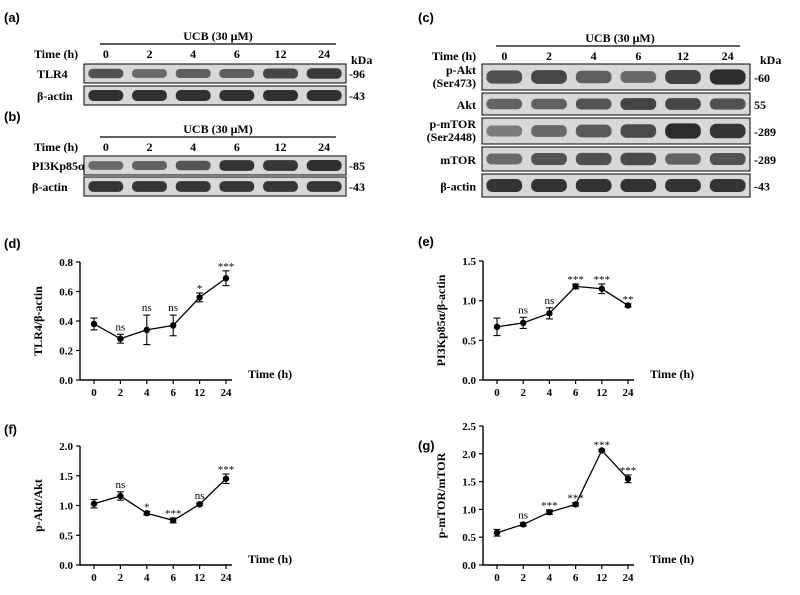 This screenshot has height=595, width=800. I want to click on blot-b-0-band, so click(149, 165).